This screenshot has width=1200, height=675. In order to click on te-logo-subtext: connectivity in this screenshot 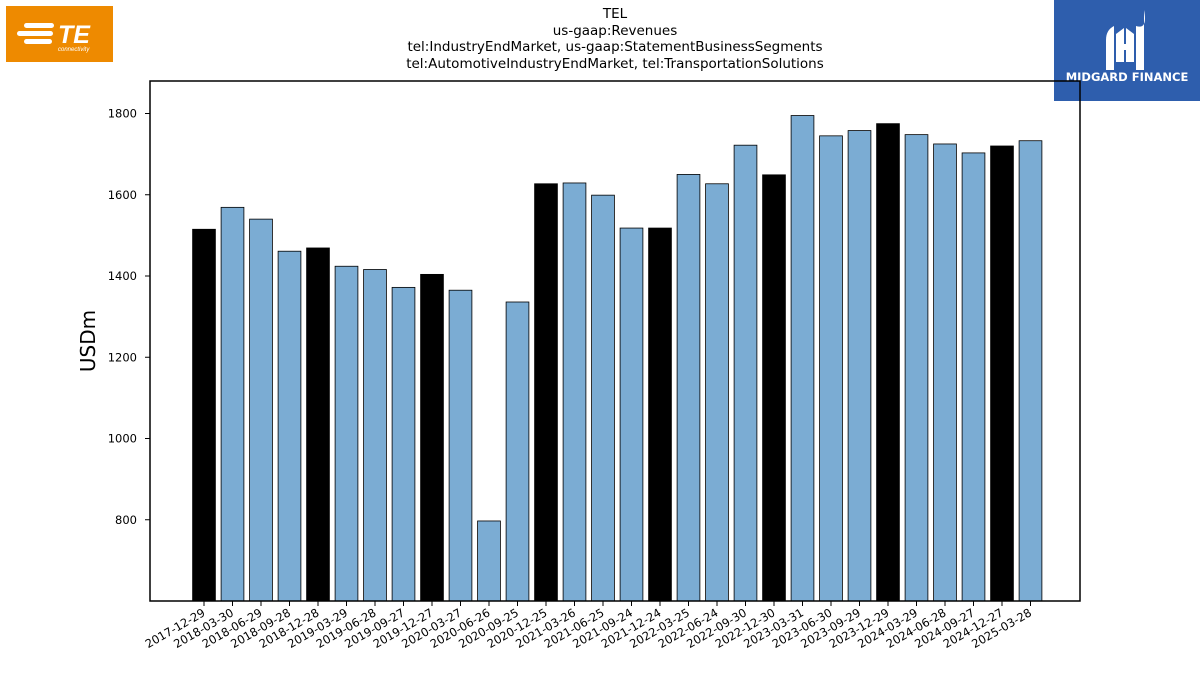, I will do `click(74, 50)`.